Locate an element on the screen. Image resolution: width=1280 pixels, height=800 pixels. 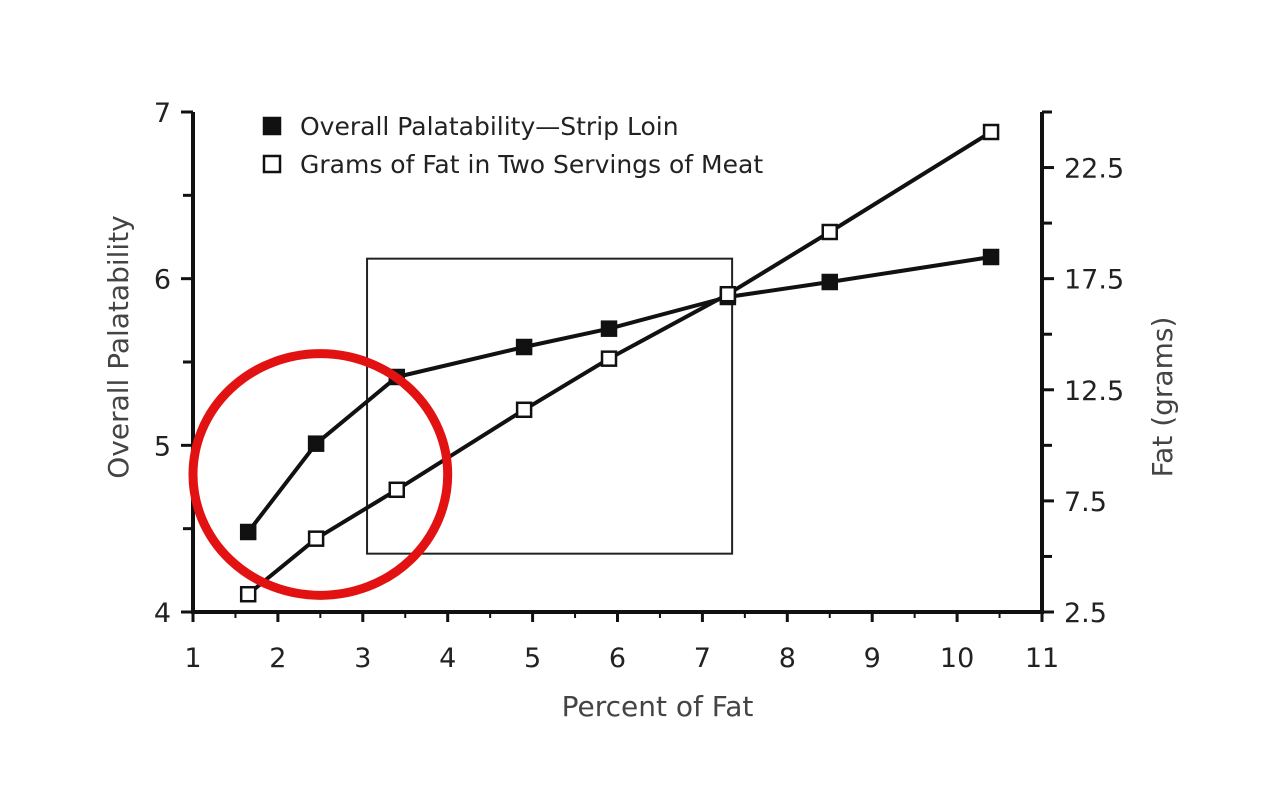
y2-tick-label: 7.5 is located at coordinates (1085, 502).